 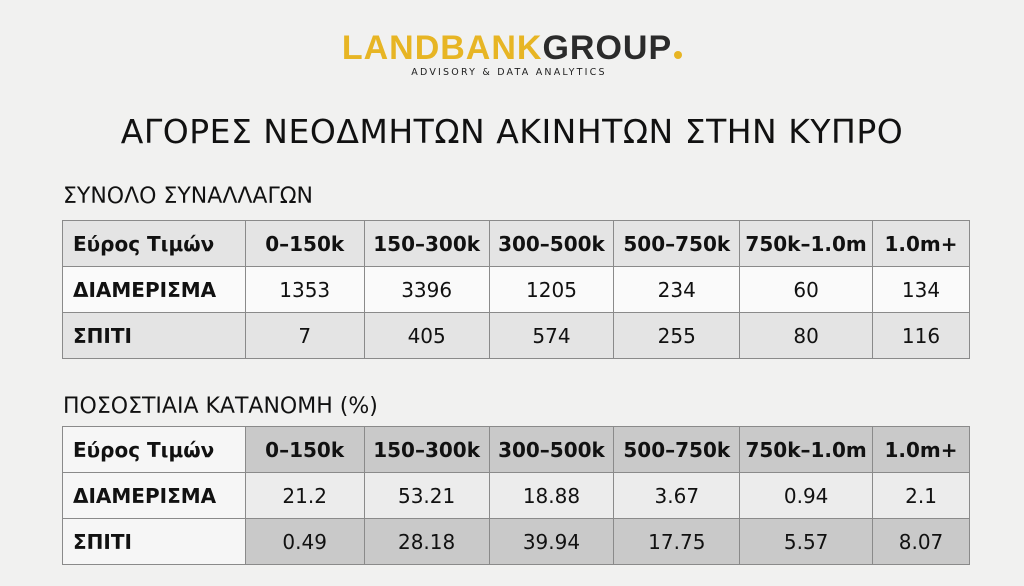 I want to click on table-row: ΣΠΙΤΙ 0.49 28.18 39.94 17.75 5.57 8.07, so click(x=516, y=541).